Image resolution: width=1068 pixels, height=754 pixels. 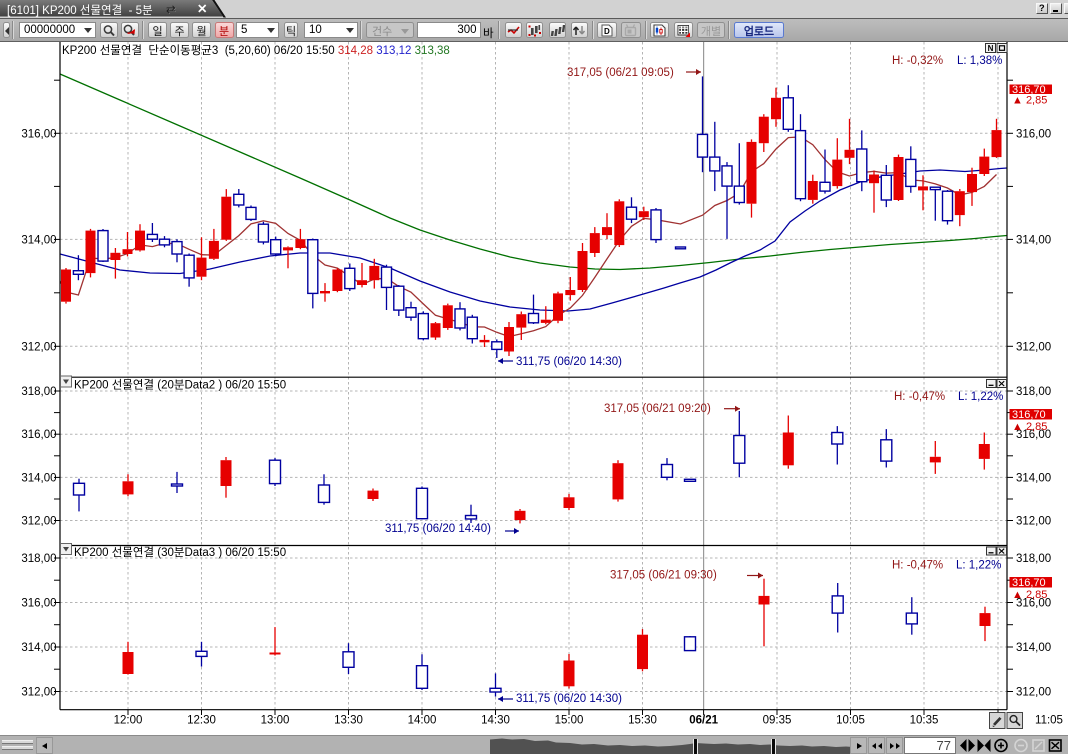 What do you see at coordinates (991, 48) in the screenshot?
I see `svg-text: N` at bounding box center [991, 48].